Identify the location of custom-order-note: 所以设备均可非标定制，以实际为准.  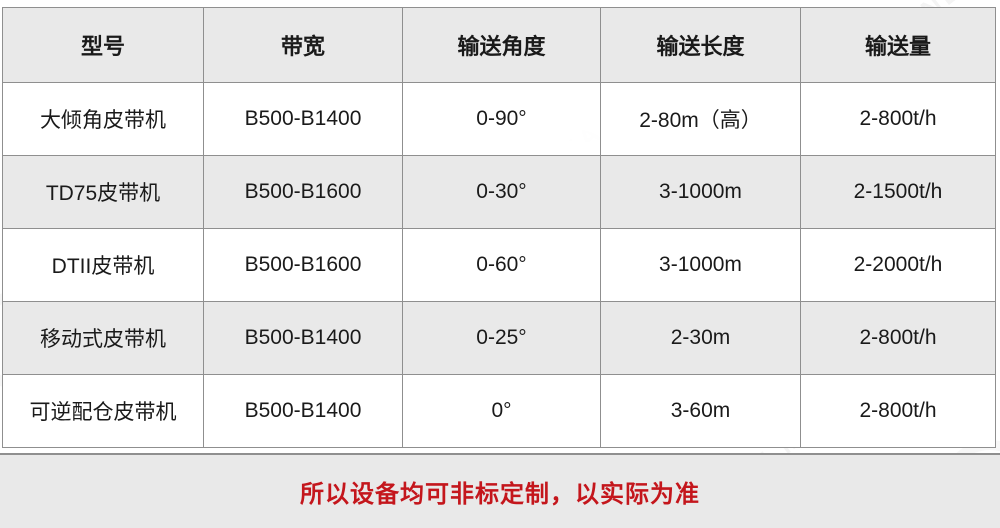
(500, 494).